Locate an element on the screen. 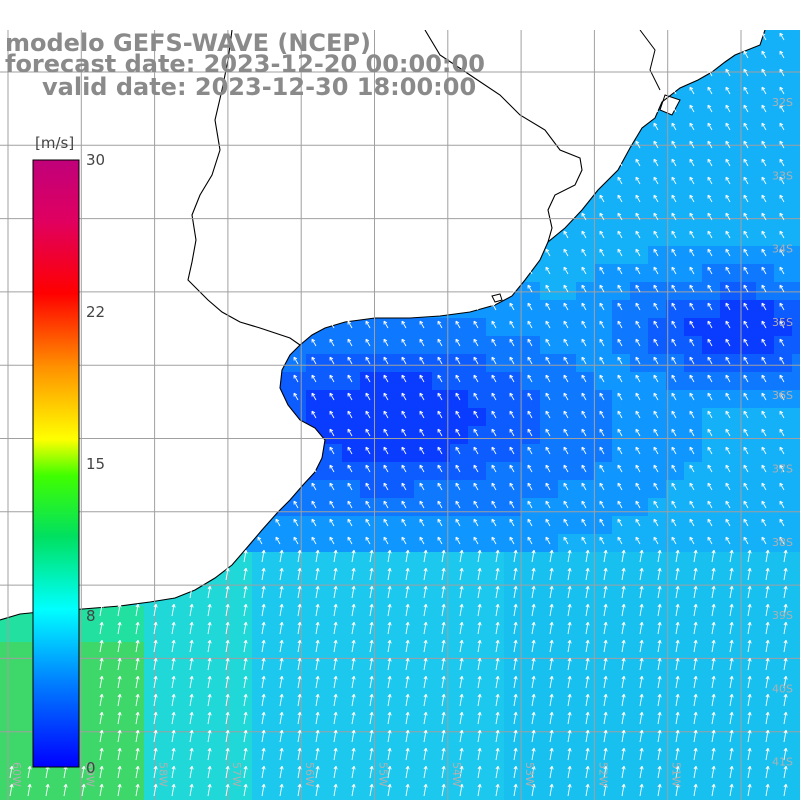  border-uruguay-river is located at coordinates (244, 188).